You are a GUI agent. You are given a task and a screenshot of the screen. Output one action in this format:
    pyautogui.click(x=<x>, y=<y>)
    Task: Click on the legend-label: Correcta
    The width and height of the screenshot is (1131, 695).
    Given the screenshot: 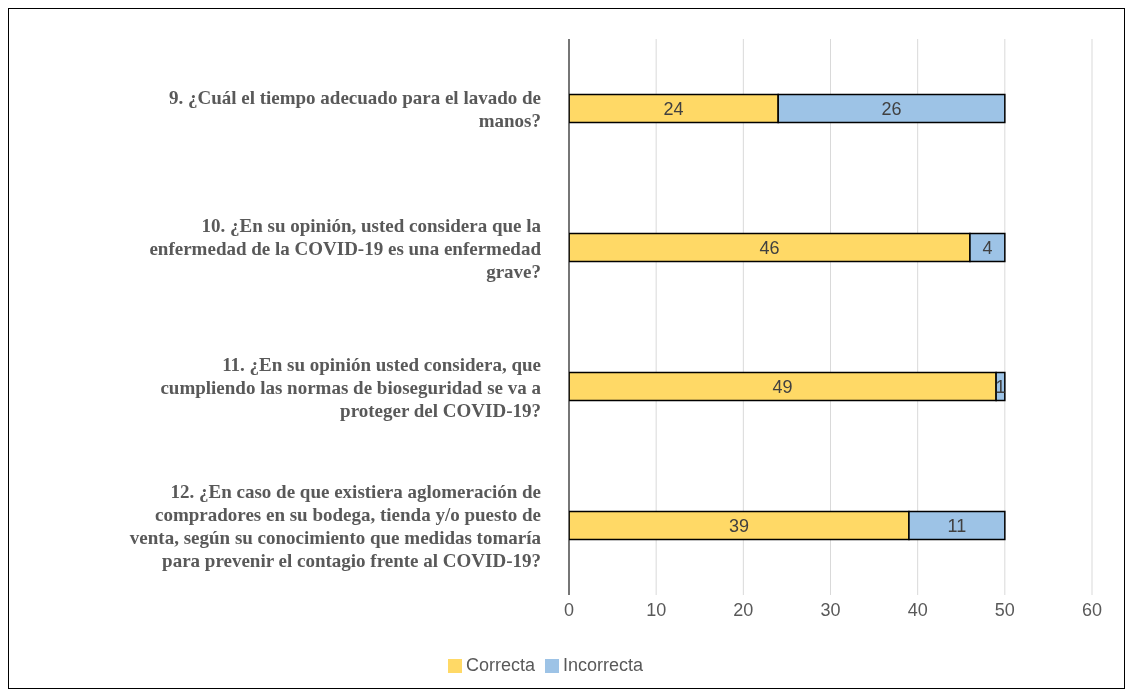 What is the action you would take?
    pyautogui.click(x=500, y=665)
    